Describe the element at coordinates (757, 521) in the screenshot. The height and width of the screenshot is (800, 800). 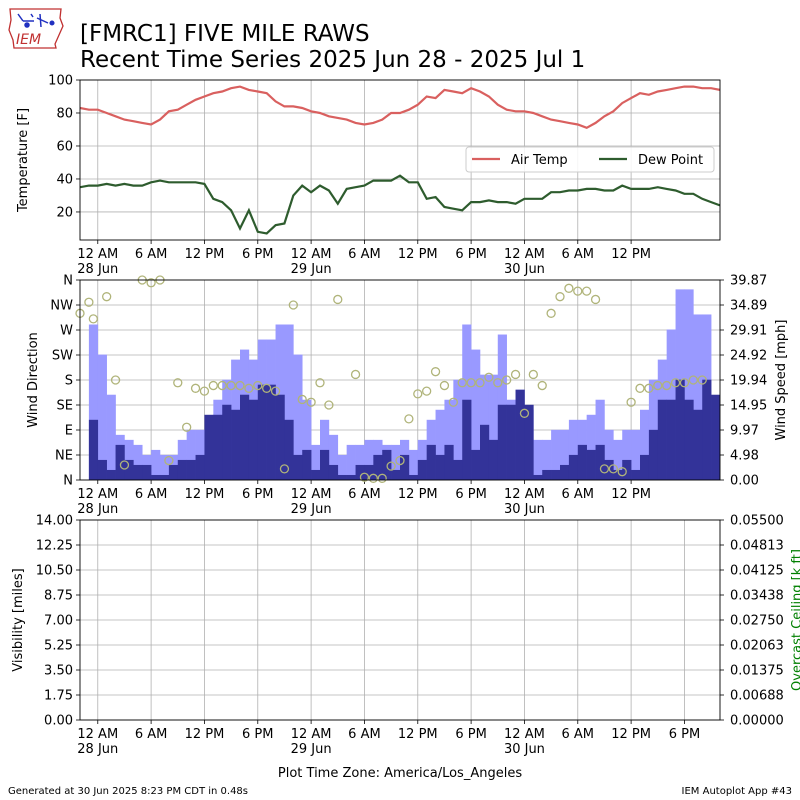
I see `ceiling-tick-label: 0.05500` at that location.